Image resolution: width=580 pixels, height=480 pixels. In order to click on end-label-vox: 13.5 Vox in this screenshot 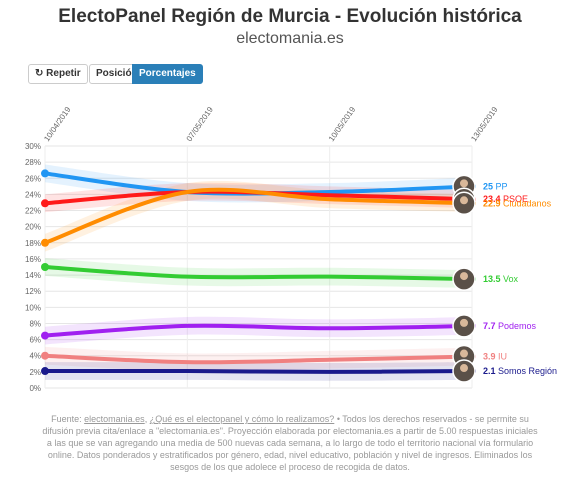, I will do `click(501, 279)`.